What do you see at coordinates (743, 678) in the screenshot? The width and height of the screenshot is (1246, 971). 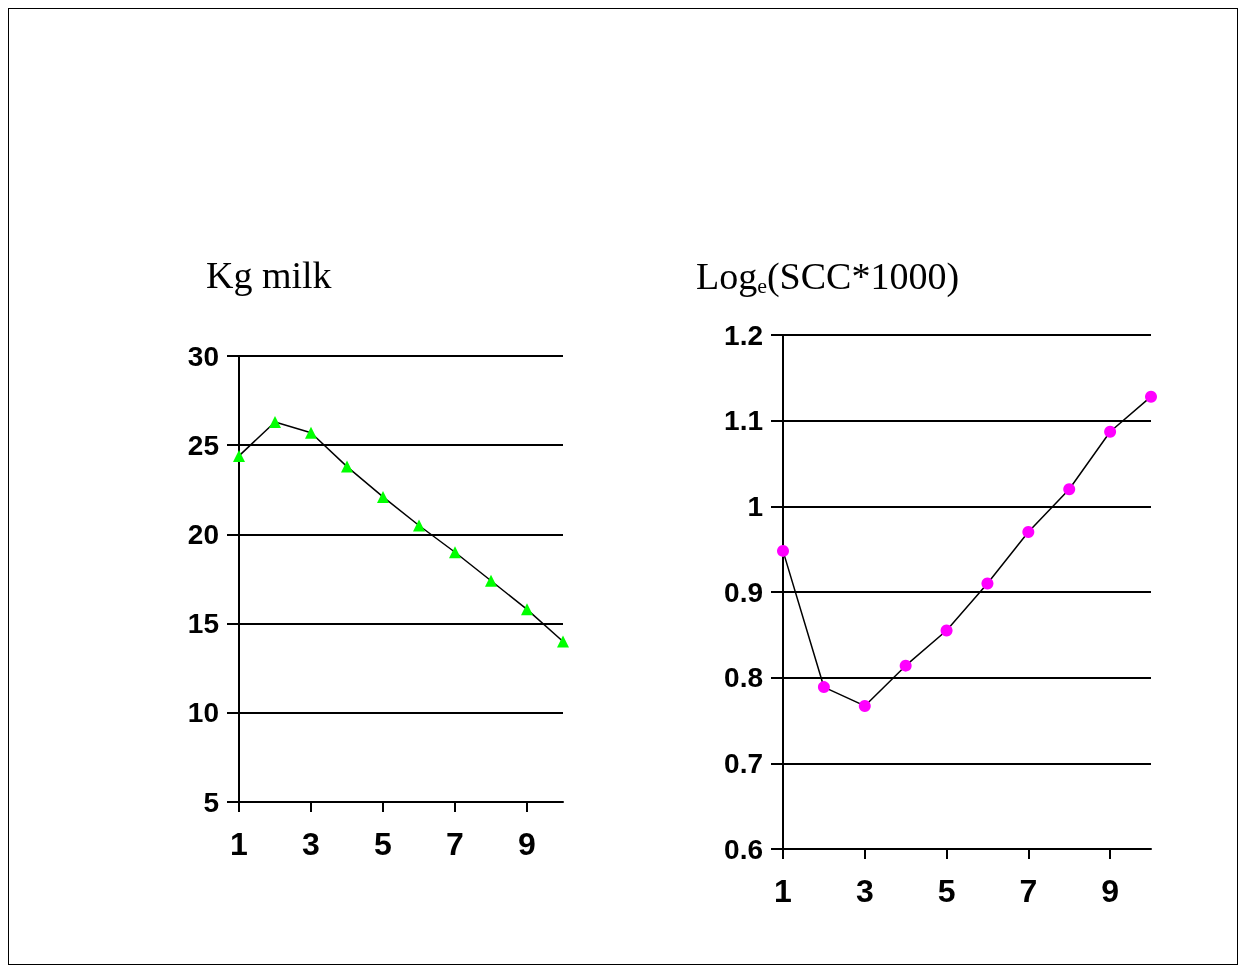 I see `y-tick-label: 0.8` at bounding box center [743, 678].